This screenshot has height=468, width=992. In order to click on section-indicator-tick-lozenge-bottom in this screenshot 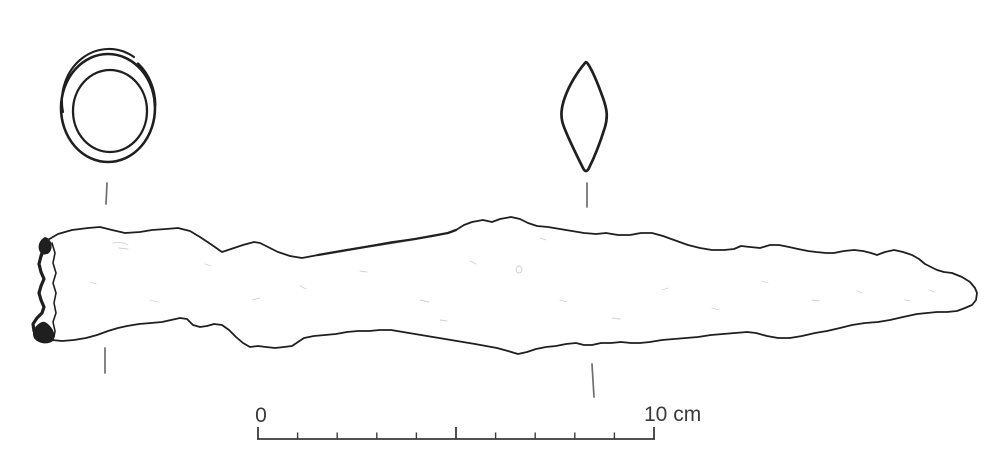, I will do `click(593, 380)`.